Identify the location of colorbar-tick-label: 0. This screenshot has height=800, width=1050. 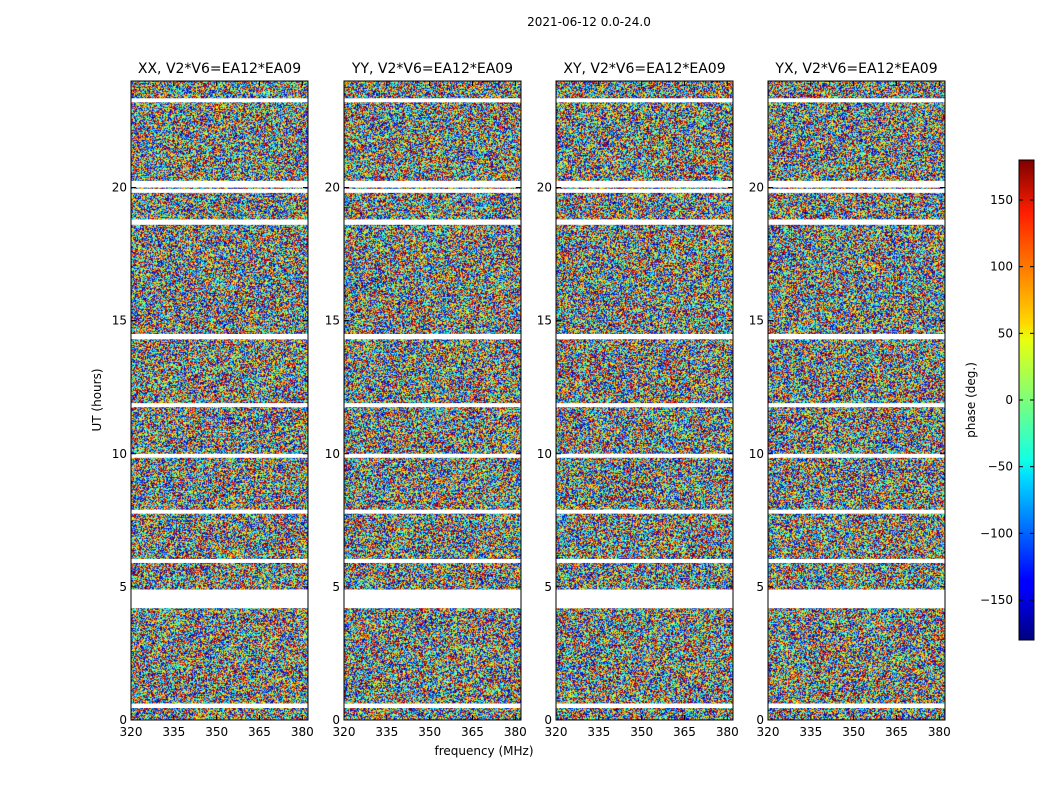
(1009, 400).